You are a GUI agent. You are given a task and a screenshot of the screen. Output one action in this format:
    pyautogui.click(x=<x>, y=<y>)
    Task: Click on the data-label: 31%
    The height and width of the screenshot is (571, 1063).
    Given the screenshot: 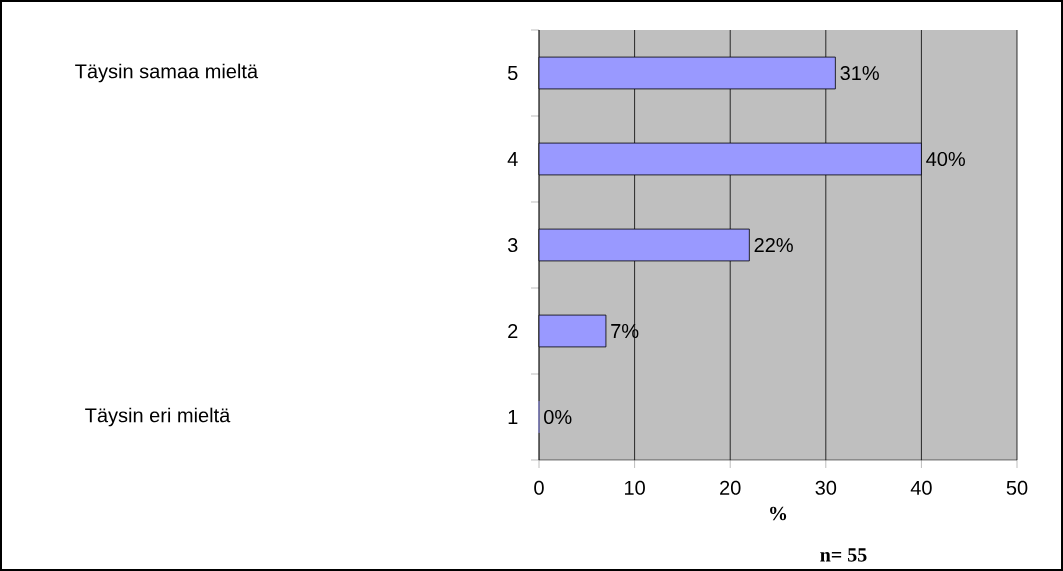 What is the action you would take?
    pyautogui.click(x=859, y=73)
    